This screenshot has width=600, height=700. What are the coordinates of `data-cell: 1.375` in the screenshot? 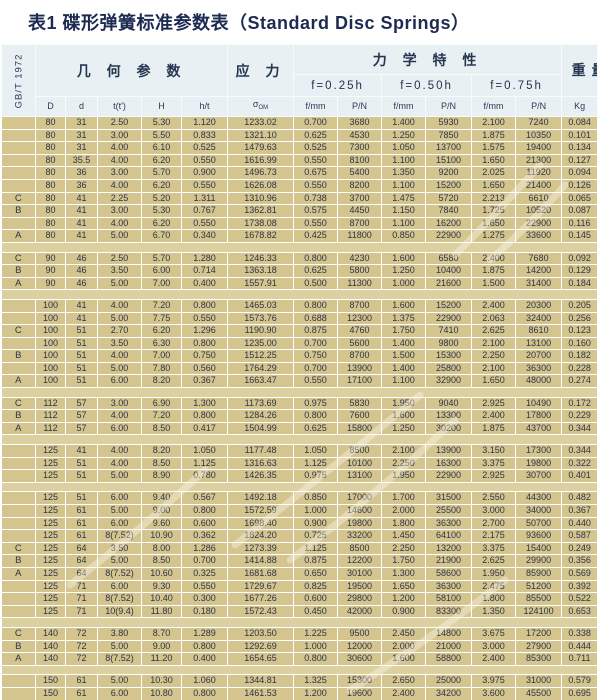 It's located at (404, 319).